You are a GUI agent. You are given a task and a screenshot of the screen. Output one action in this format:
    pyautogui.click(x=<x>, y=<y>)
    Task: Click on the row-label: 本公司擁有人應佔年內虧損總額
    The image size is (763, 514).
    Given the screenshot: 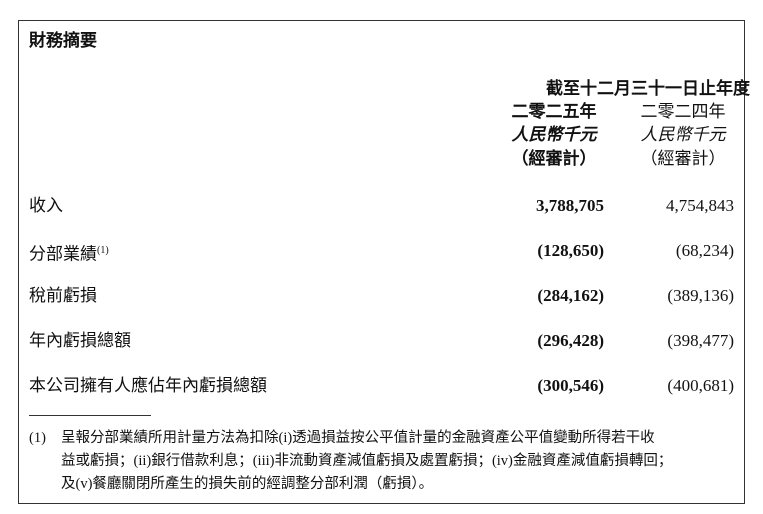 What is the action you would take?
    pyautogui.click(x=148, y=385)
    